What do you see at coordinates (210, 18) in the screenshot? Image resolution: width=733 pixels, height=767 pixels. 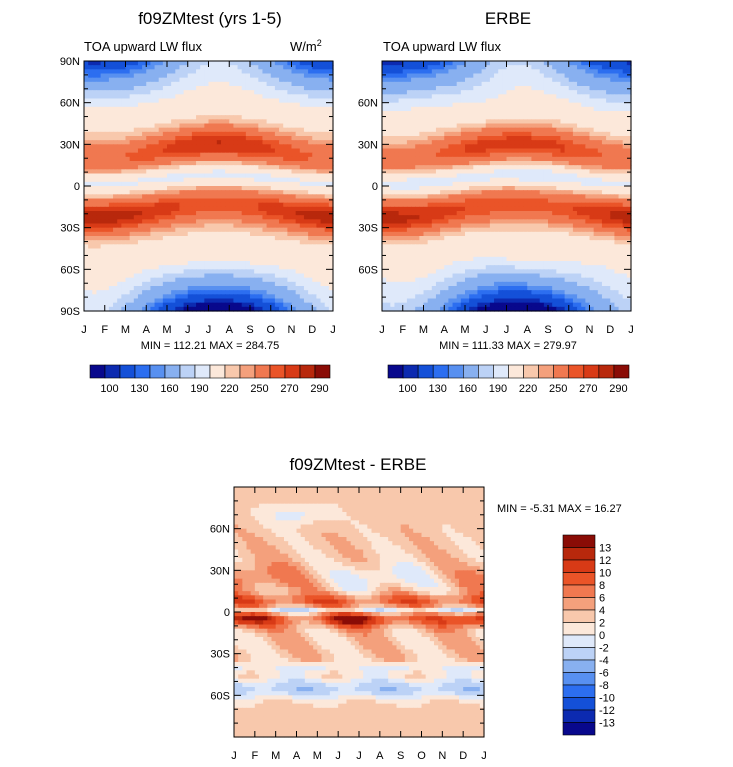 I see `panel-model-title: f09ZMtest (yrs 1-5)` at bounding box center [210, 18].